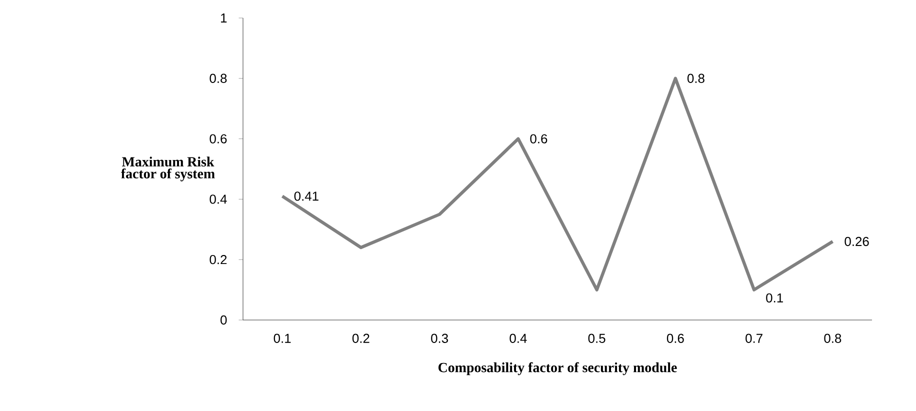  What do you see at coordinates (518, 338) in the screenshot?
I see `x-tick-label: 0.4` at bounding box center [518, 338].